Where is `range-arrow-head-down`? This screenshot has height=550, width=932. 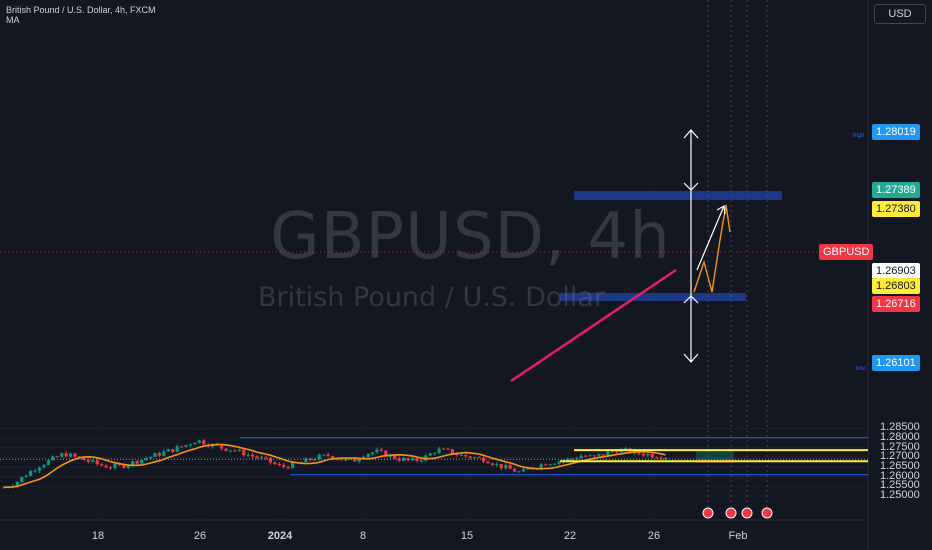 range-arrow-head-down is located at coordinates (691, 358).